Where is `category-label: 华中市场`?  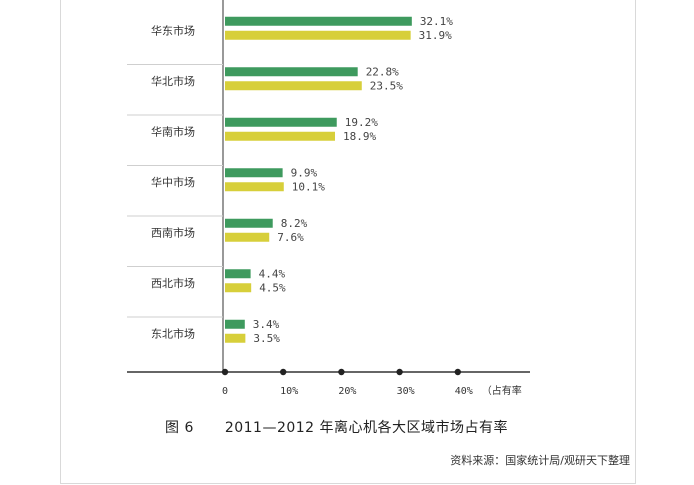
category-label: 华中市场 is located at coordinates (173, 182).